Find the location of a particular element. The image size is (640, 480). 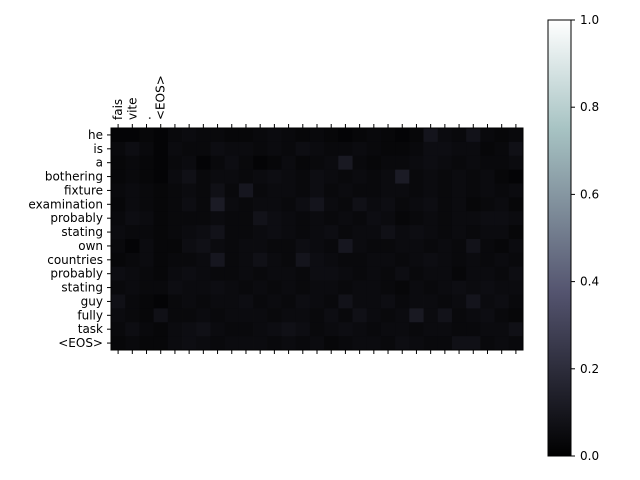

x-tick-label: <EOS> is located at coordinates (161, 97).